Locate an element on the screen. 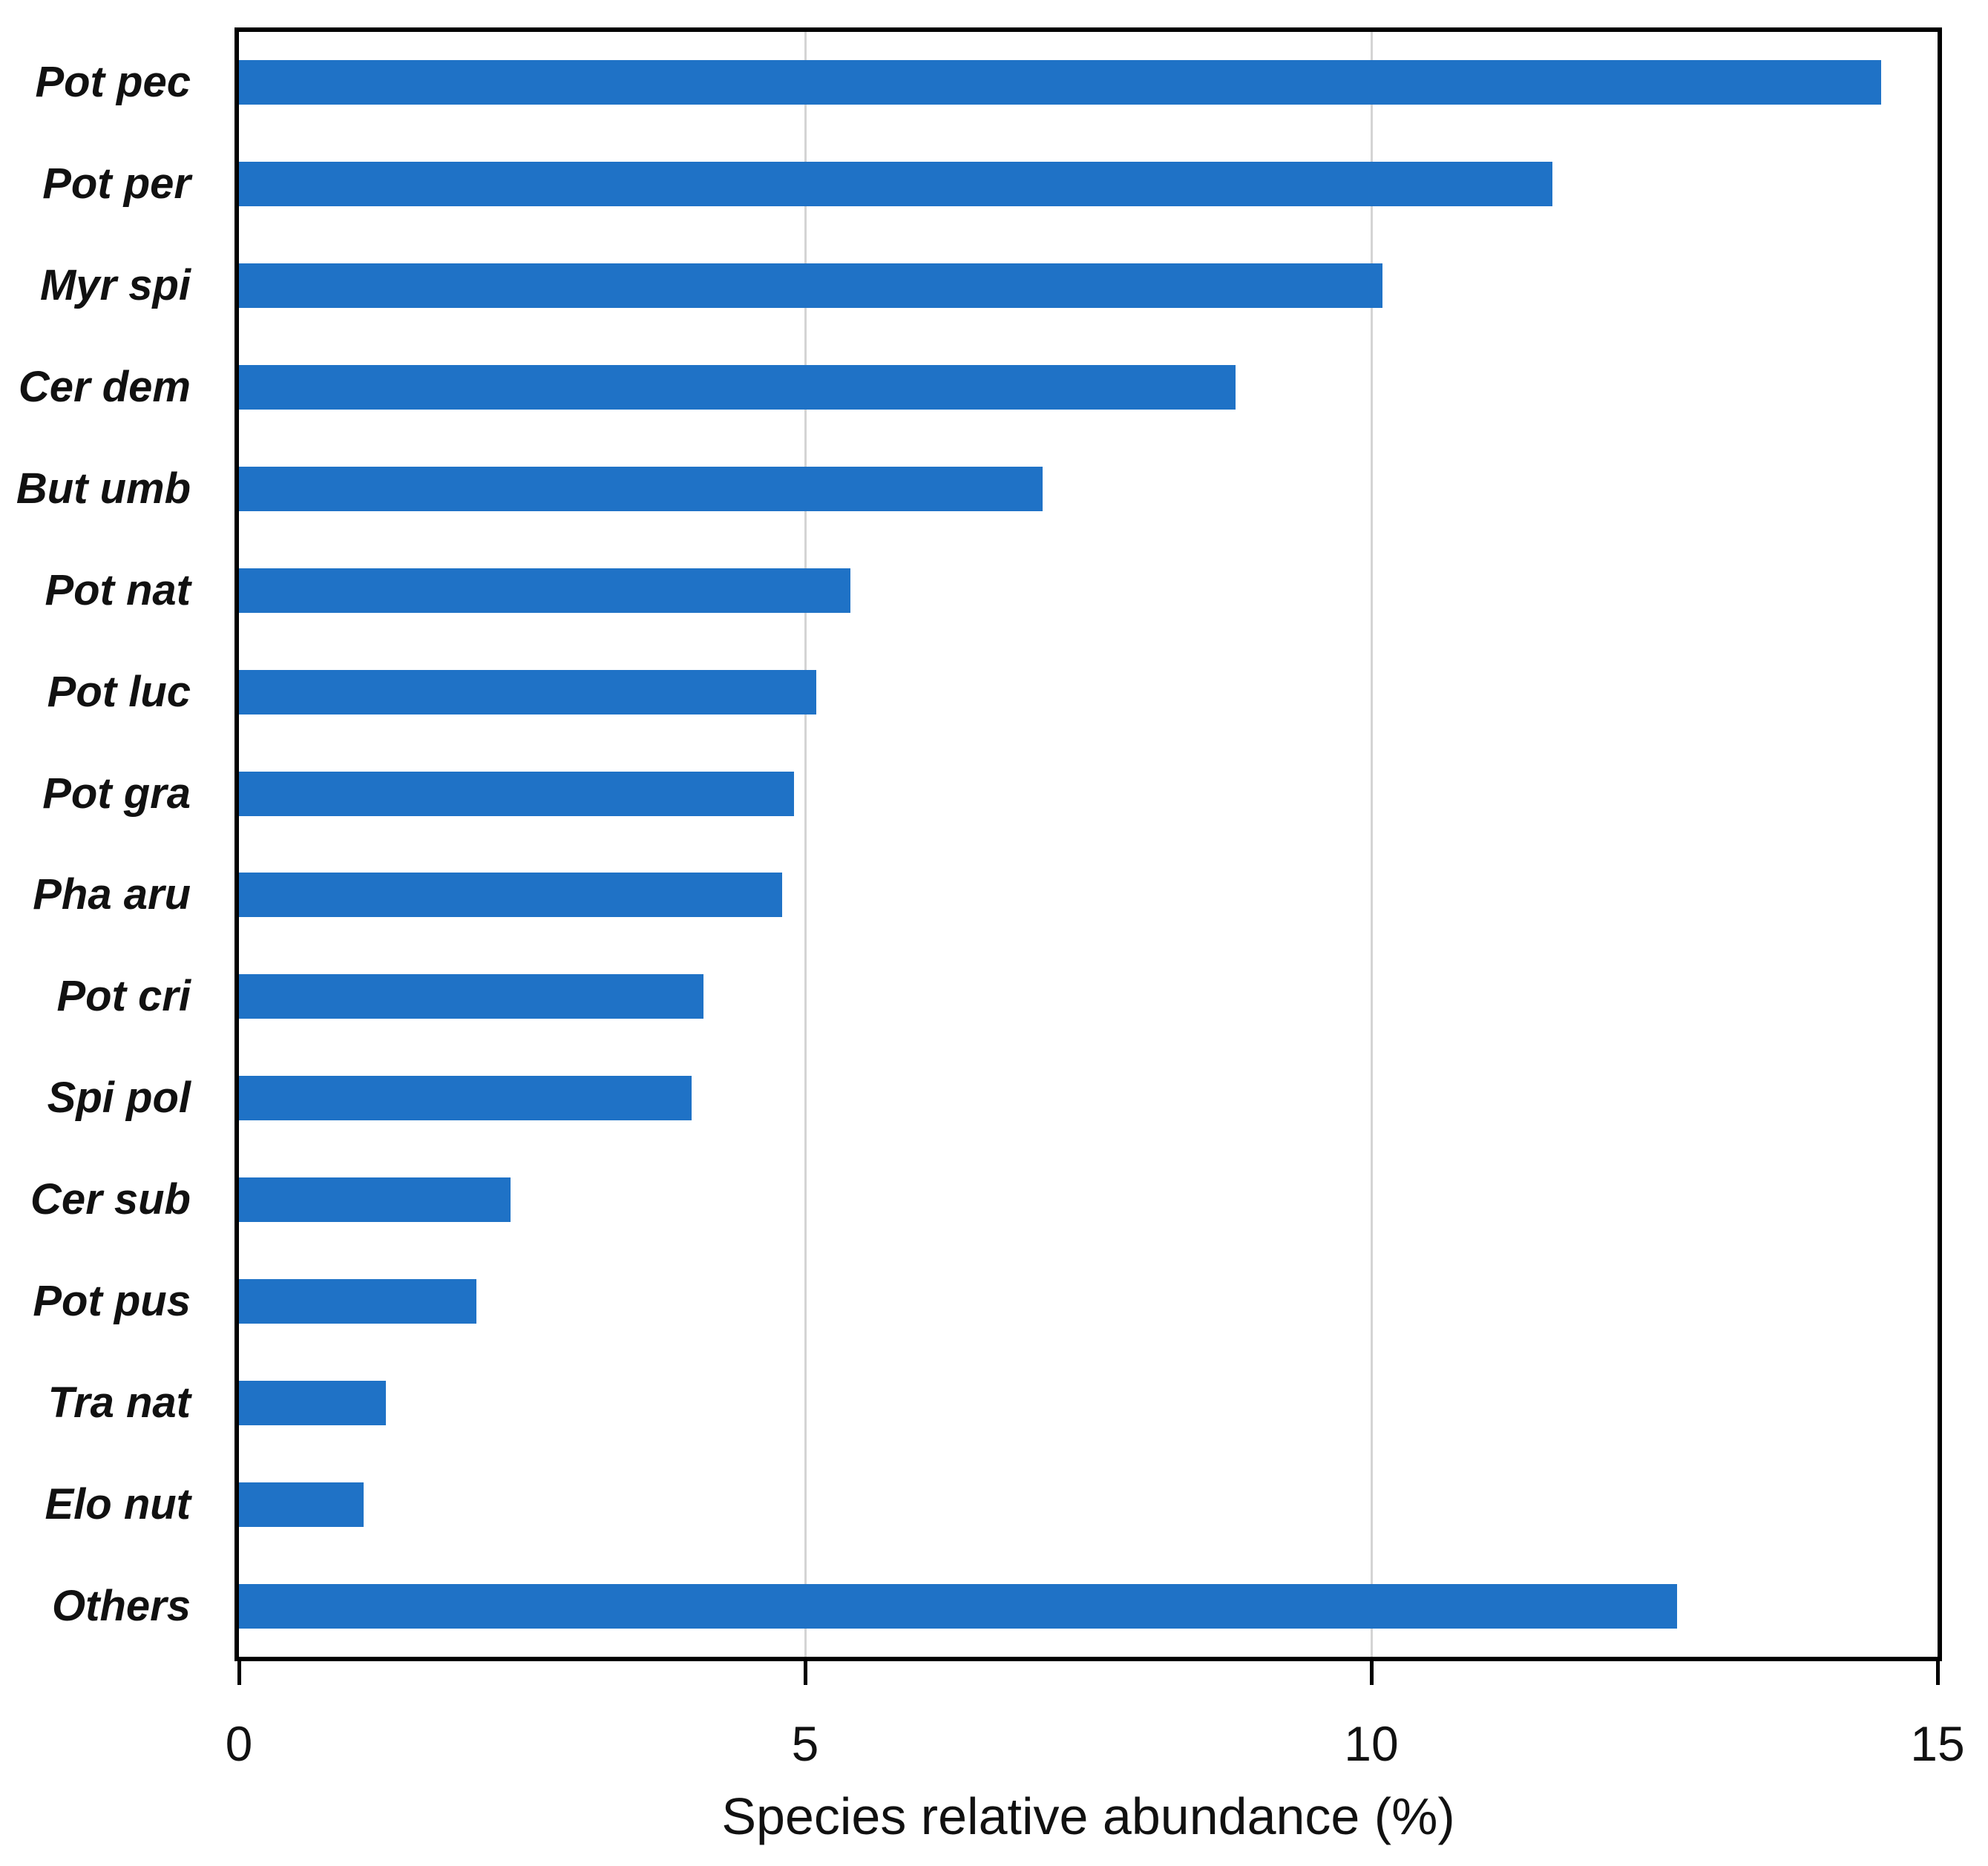  category-label: Spi pol is located at coordinates (119, 1098).